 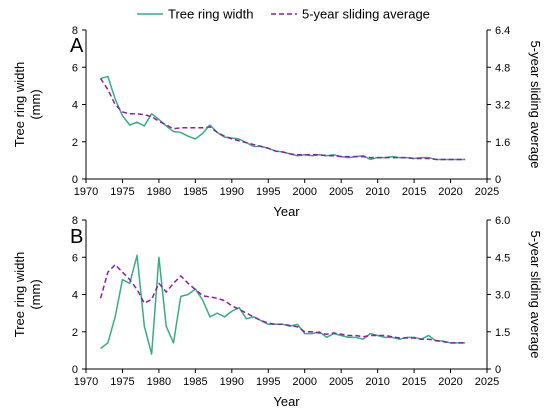 What do you see at coordinates (366, 14) in the screenshot?
I see `legend-label-sliding-average: 5-year sliding average` at bounding box center [366, 14].